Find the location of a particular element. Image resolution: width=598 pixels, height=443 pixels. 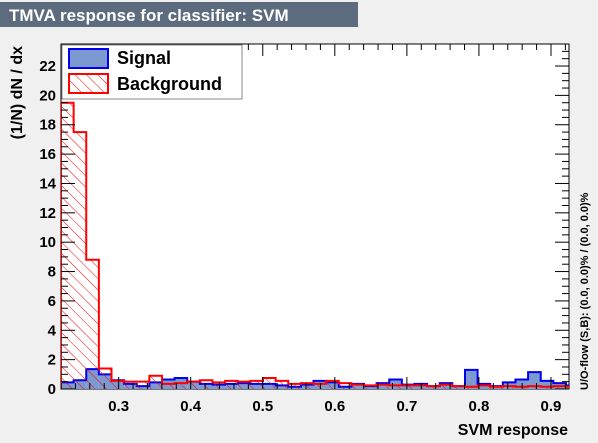

x-tick-label: 0.4 is located at coordinates (191, 406).